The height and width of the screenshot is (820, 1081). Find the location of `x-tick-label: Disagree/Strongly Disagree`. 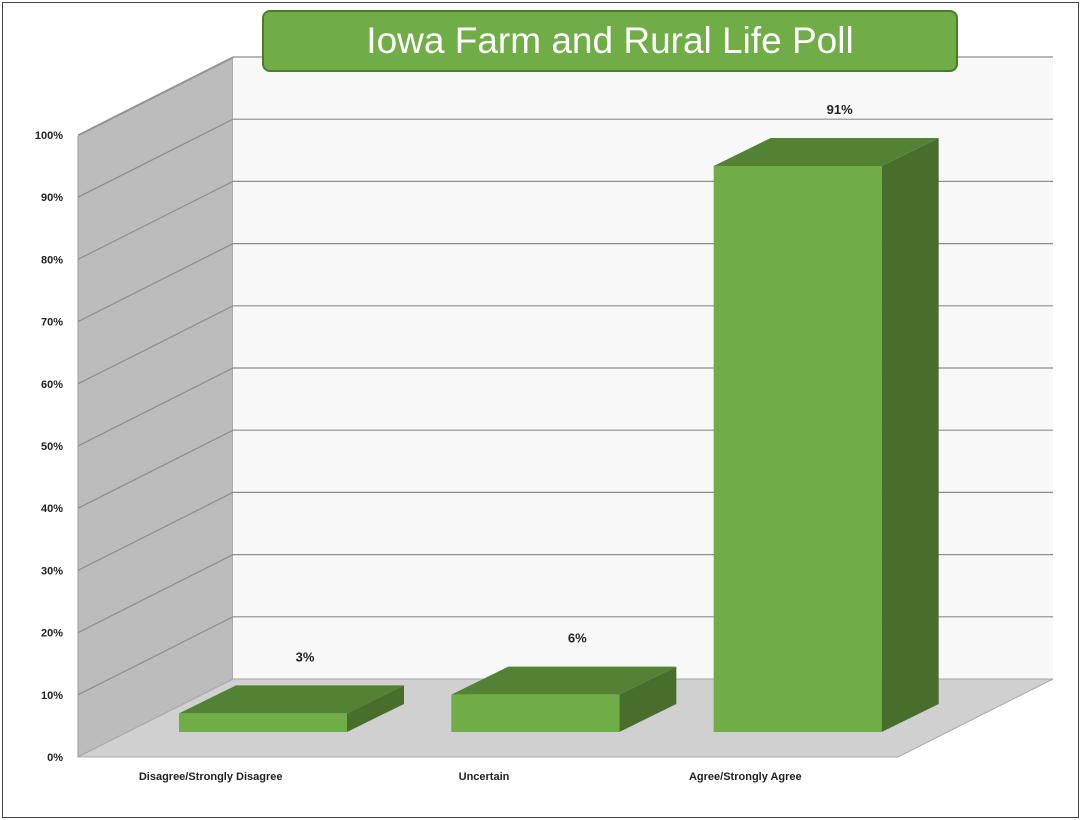

x-tick-label: Disagree/Strongly Disagree is located at coordinates (211, 777).